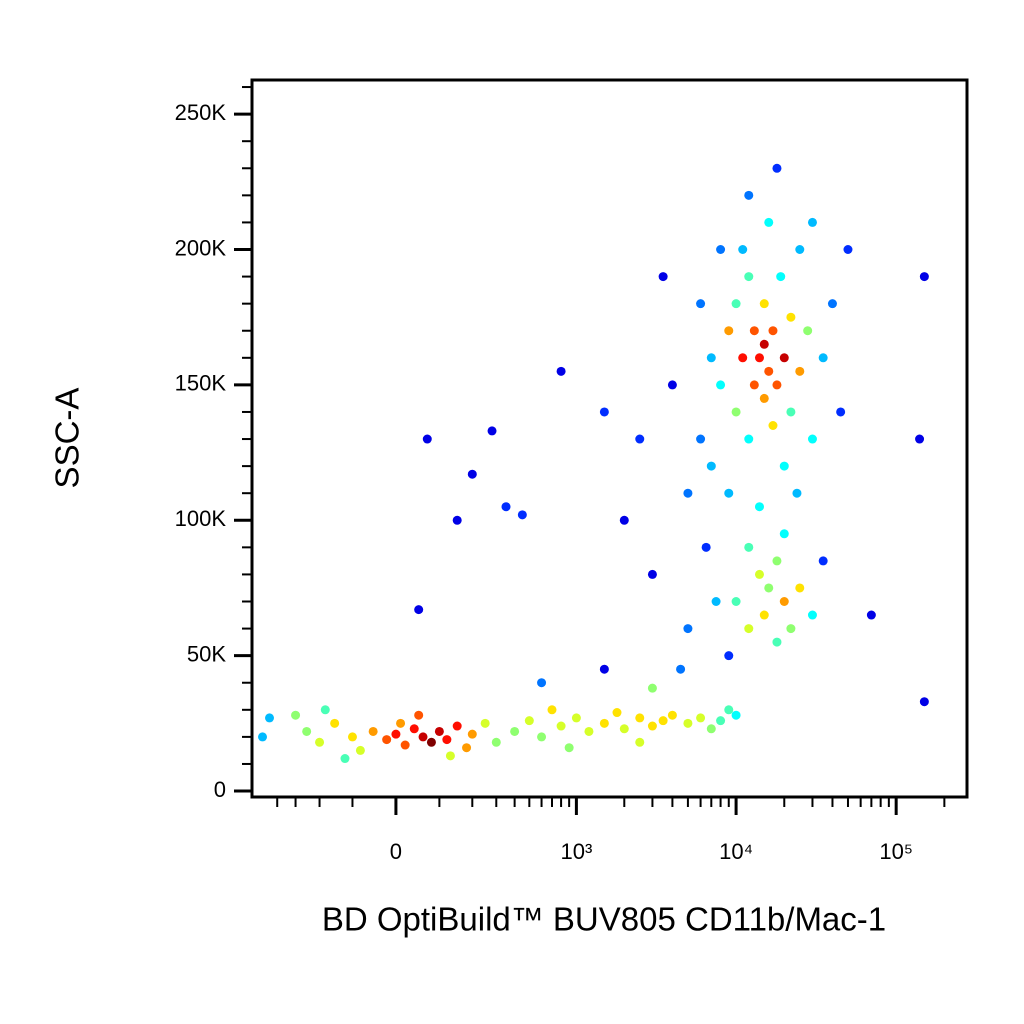  What do you see at coordinates (201, 518) in the screenshot?
I see `y-tick-label: 100K` at bounding box center [201, 518].